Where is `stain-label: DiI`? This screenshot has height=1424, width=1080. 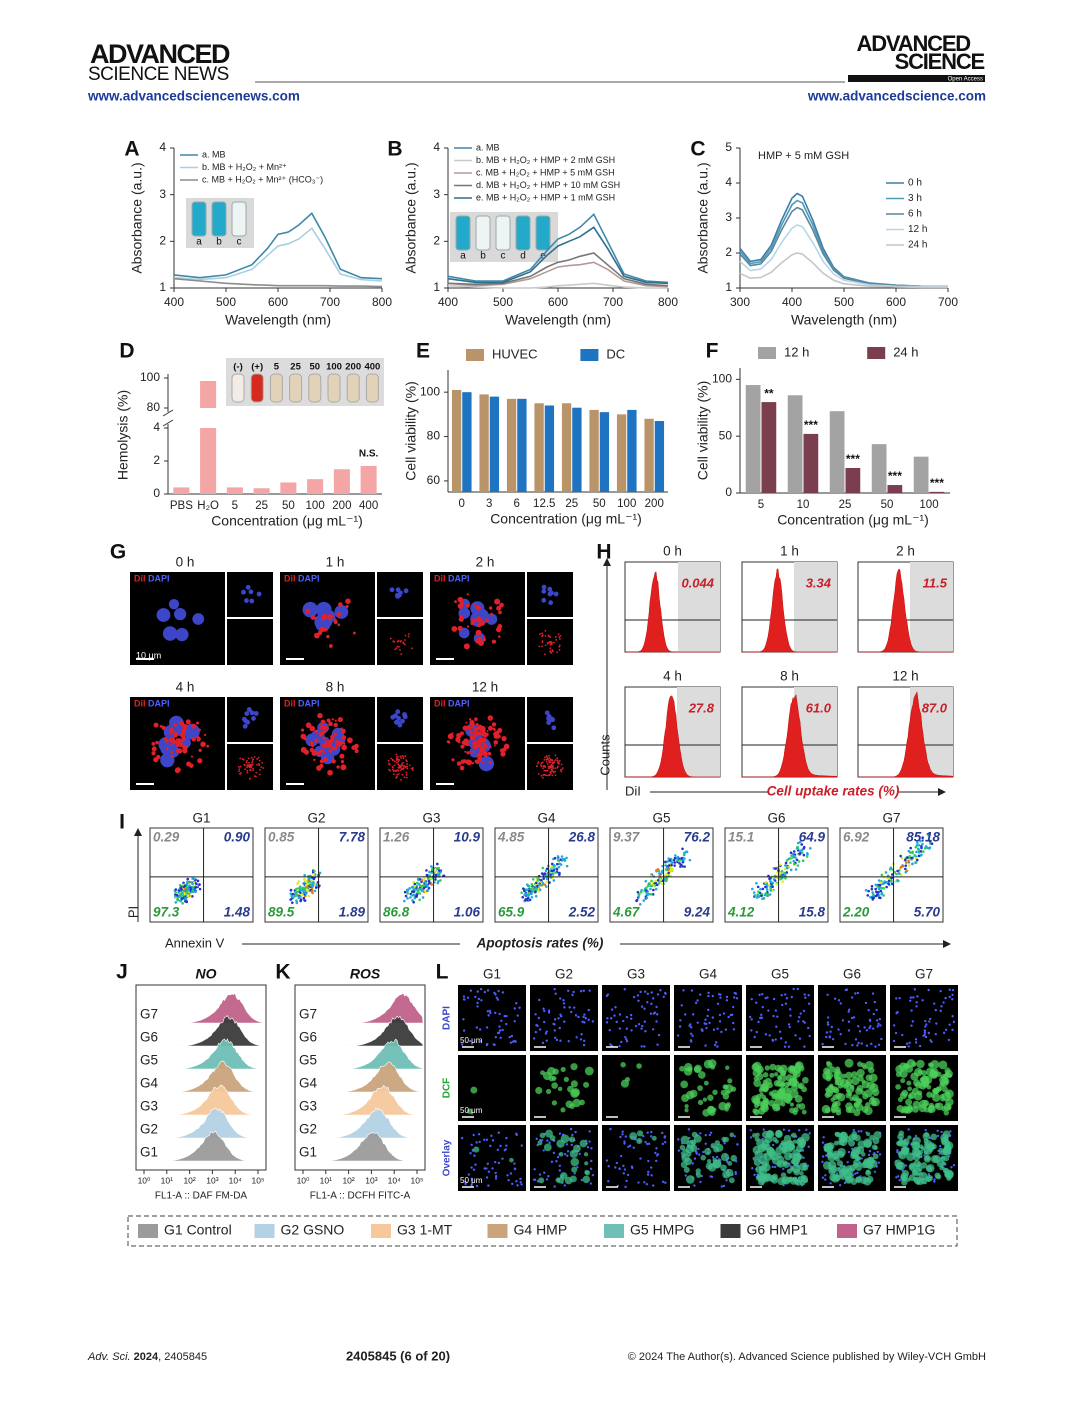
stain-label: DiI is located at coordinates (440, 578).